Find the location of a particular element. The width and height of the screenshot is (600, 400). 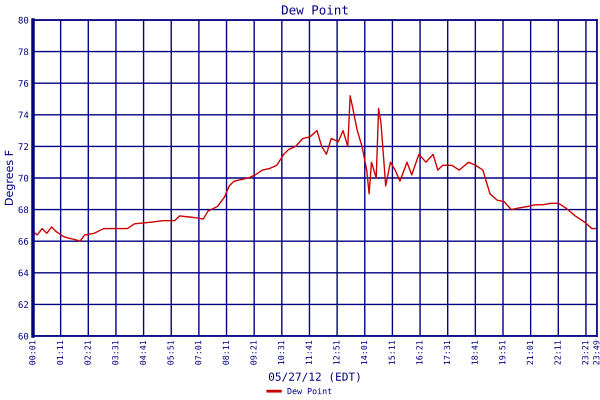

x-tick-label: 16:21 is located at coordinates (419, 352).